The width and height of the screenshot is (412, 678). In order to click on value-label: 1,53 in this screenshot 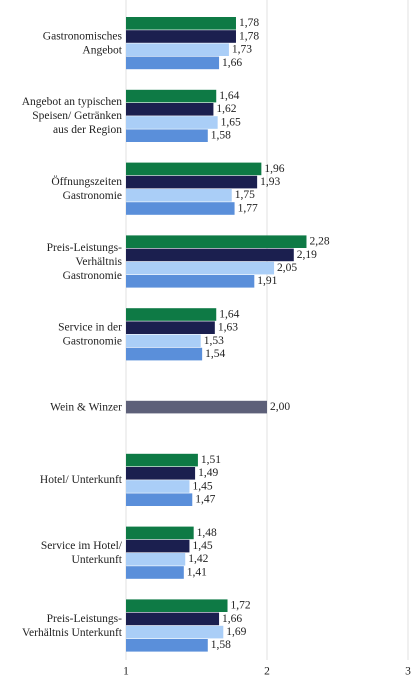, I will do `click(214, 341)`.